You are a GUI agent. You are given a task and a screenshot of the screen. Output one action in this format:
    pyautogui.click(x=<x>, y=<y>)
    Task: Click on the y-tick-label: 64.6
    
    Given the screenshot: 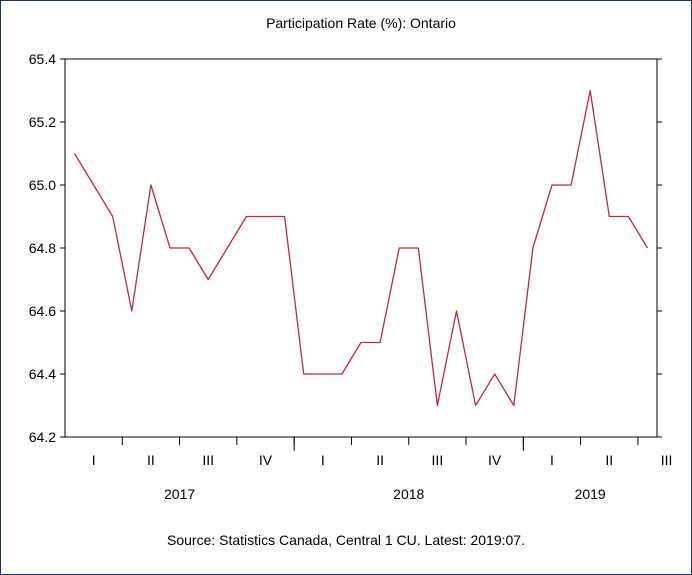 What is the action you would take?
    pyautogui.click(x=42, y=311)
    